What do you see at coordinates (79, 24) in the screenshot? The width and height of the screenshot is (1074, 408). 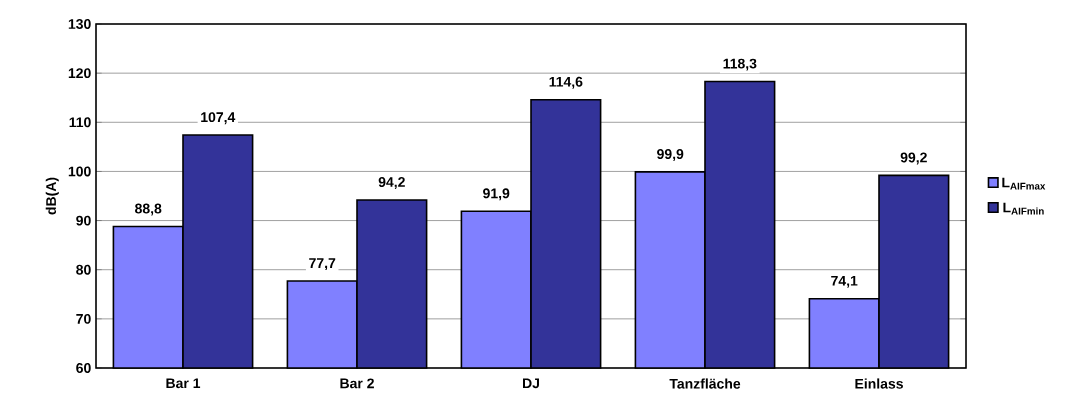 I see `y-tick-label: 130` at bounding box center [79, 24].